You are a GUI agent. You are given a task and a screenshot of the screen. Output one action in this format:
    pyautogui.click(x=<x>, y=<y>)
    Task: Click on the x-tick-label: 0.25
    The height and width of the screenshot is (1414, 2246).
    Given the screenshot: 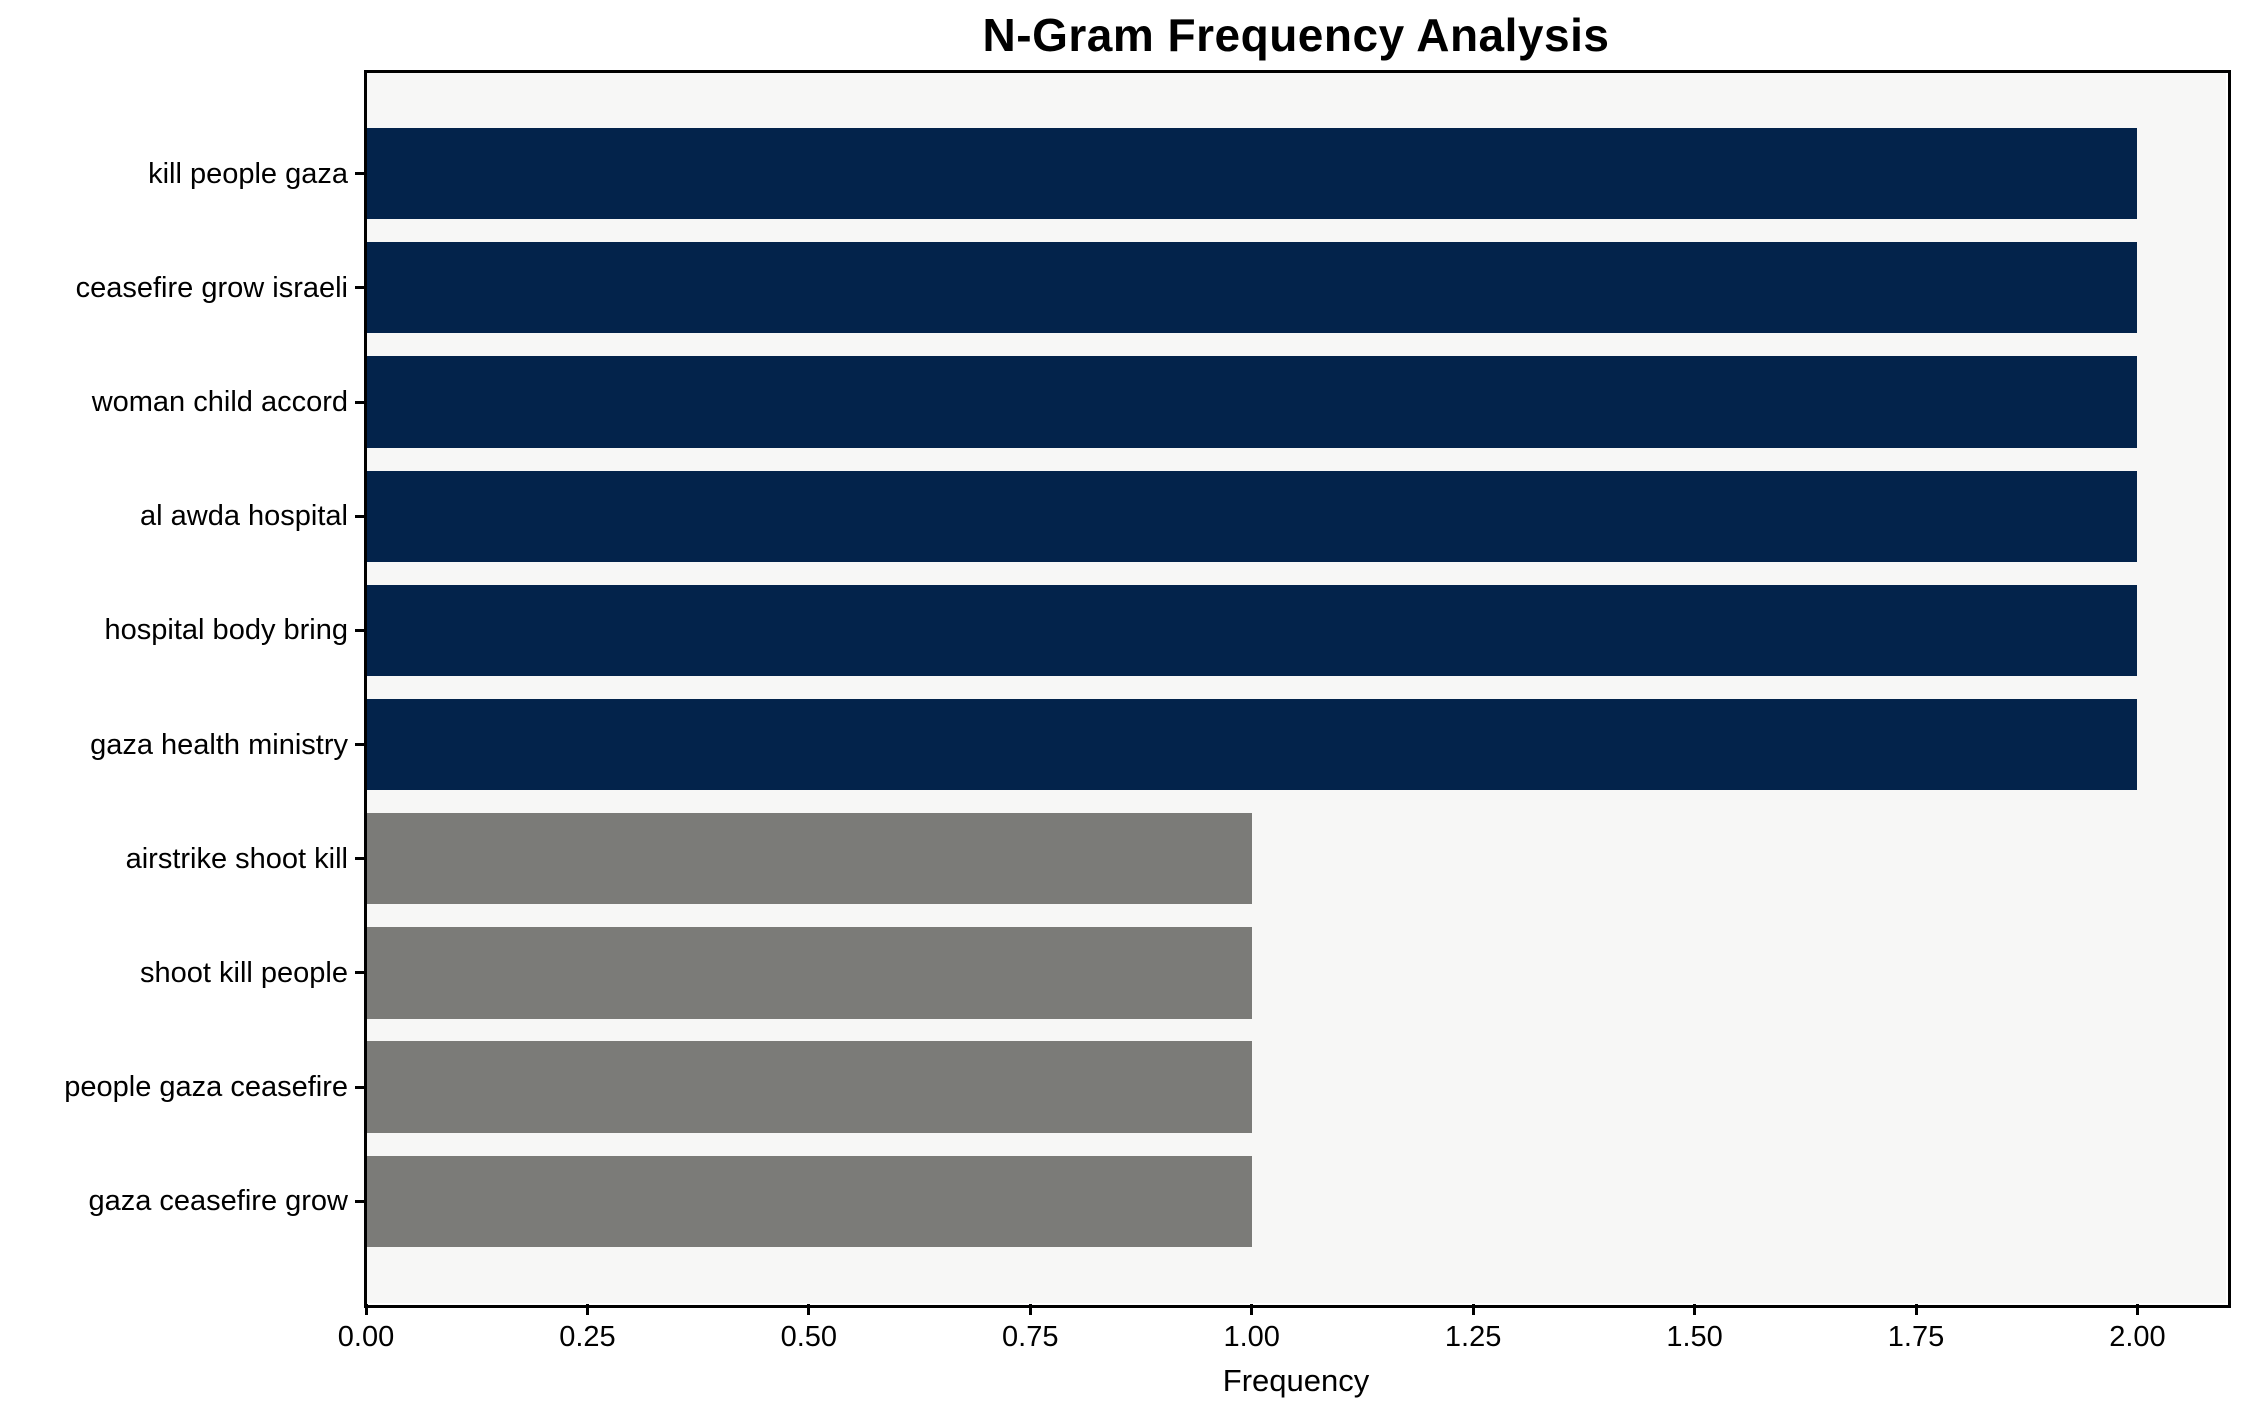 What is the action you would take?
    pyautogui.click(x=587, y=1337)
    